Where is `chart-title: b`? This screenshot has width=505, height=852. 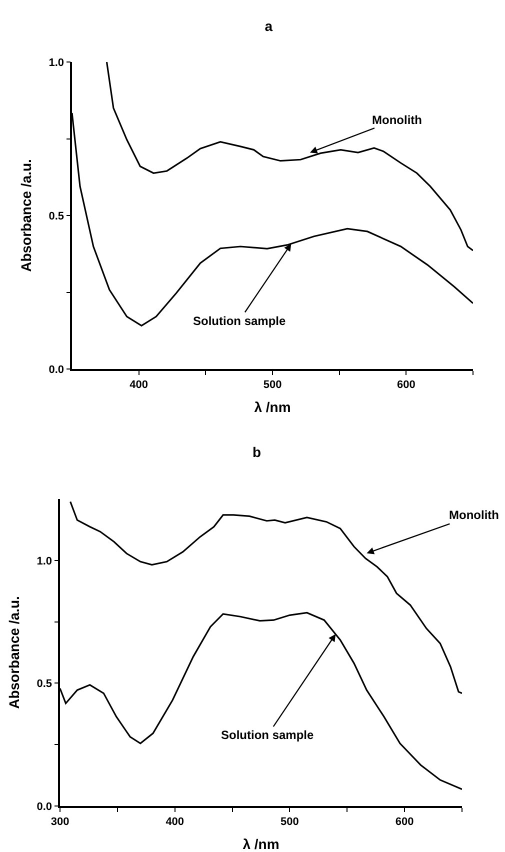 chart-title: b is located at coordinates (256, 452).